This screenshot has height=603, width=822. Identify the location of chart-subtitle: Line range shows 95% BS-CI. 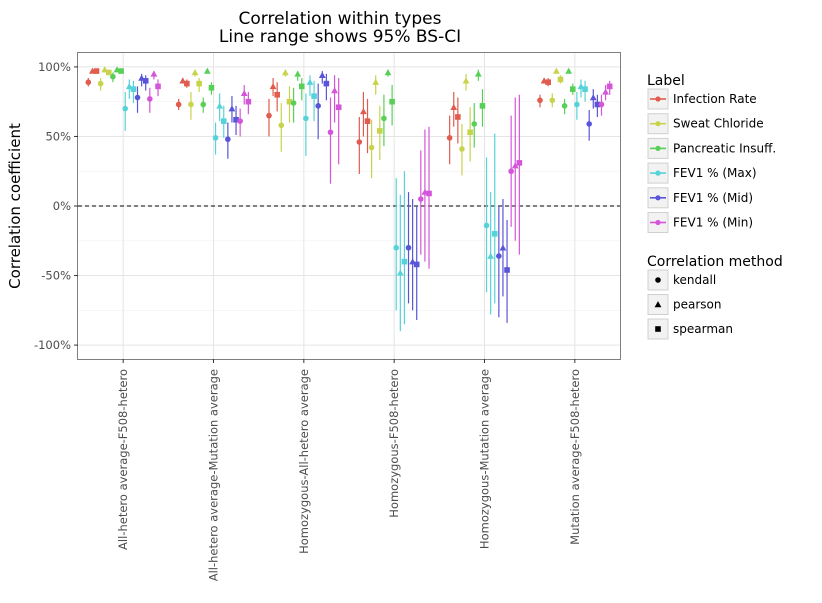
(340, 37).